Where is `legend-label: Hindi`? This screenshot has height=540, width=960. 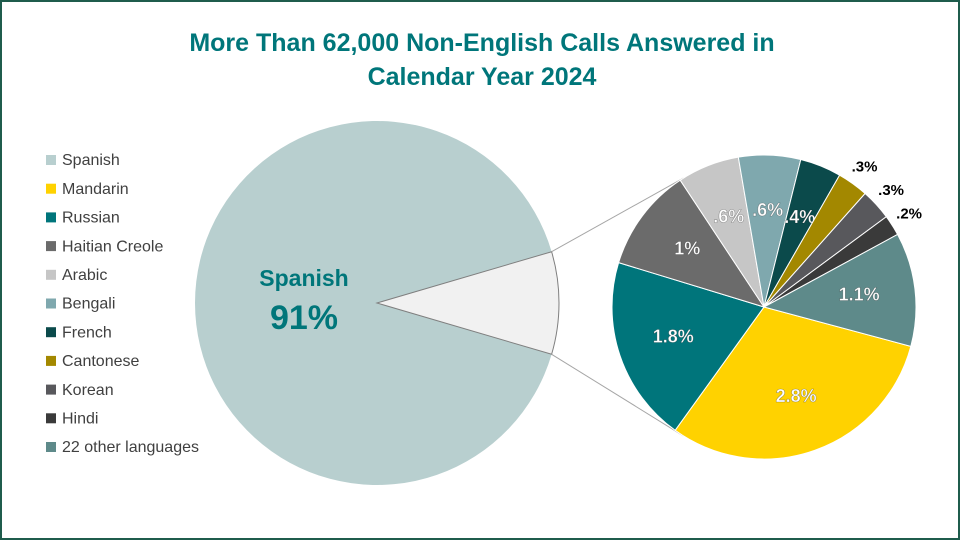 legend-label: Hindi is located at coordinates (80, 419).